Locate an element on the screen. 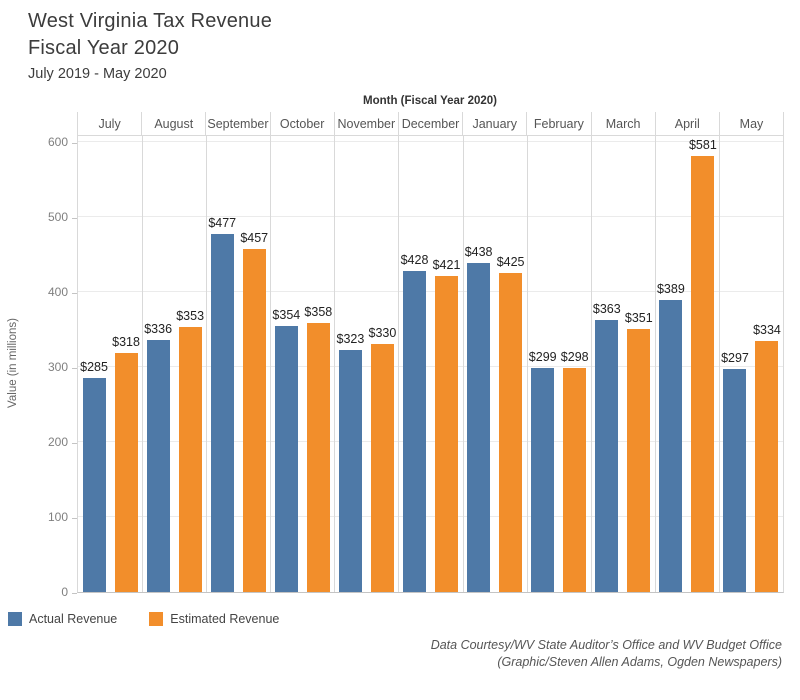 This screenshot has width=800, height=700. bar-actual-april: $389 is located at coordinates (671, 437).